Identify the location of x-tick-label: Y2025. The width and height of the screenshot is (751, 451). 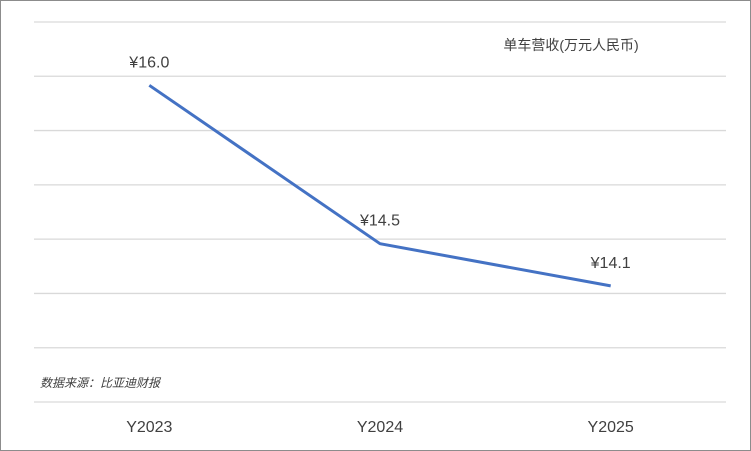
(611, 427).